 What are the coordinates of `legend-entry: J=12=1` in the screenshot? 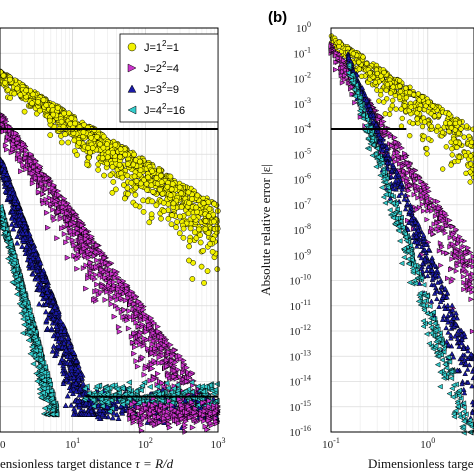 It's located at (161, 46).